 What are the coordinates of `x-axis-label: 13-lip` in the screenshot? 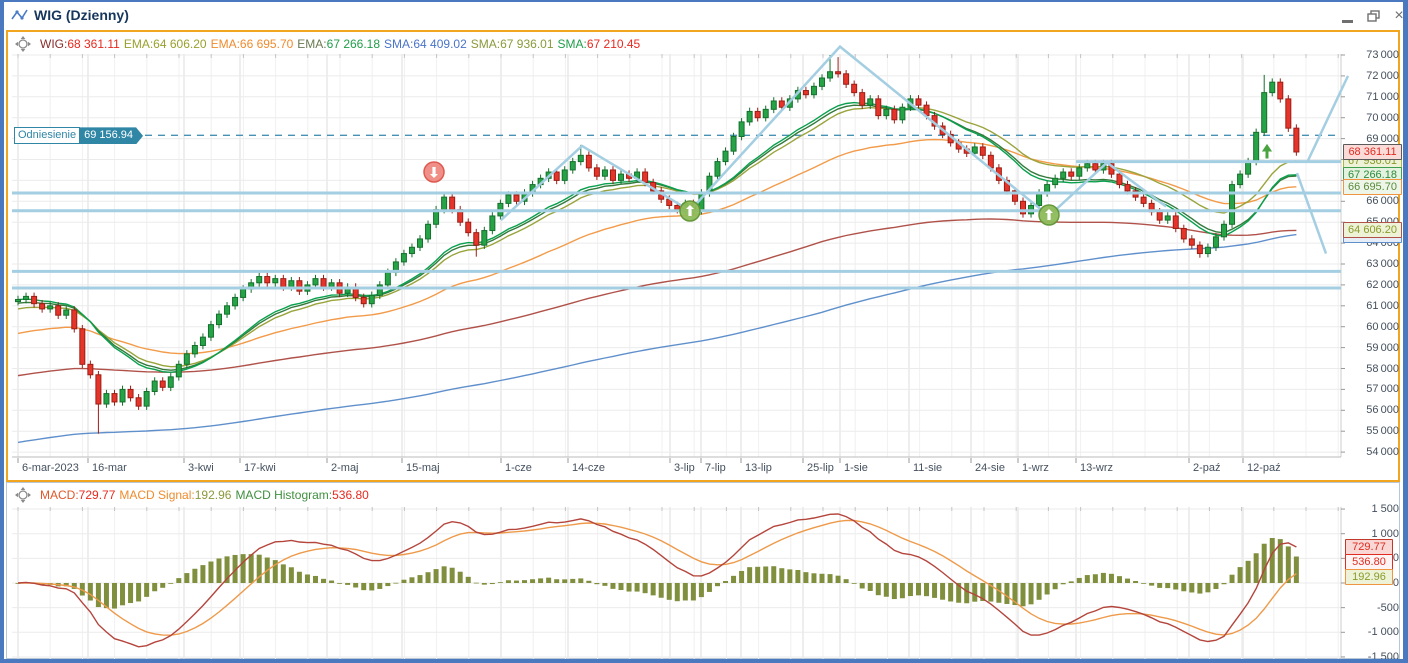 It's located at (758, 468).